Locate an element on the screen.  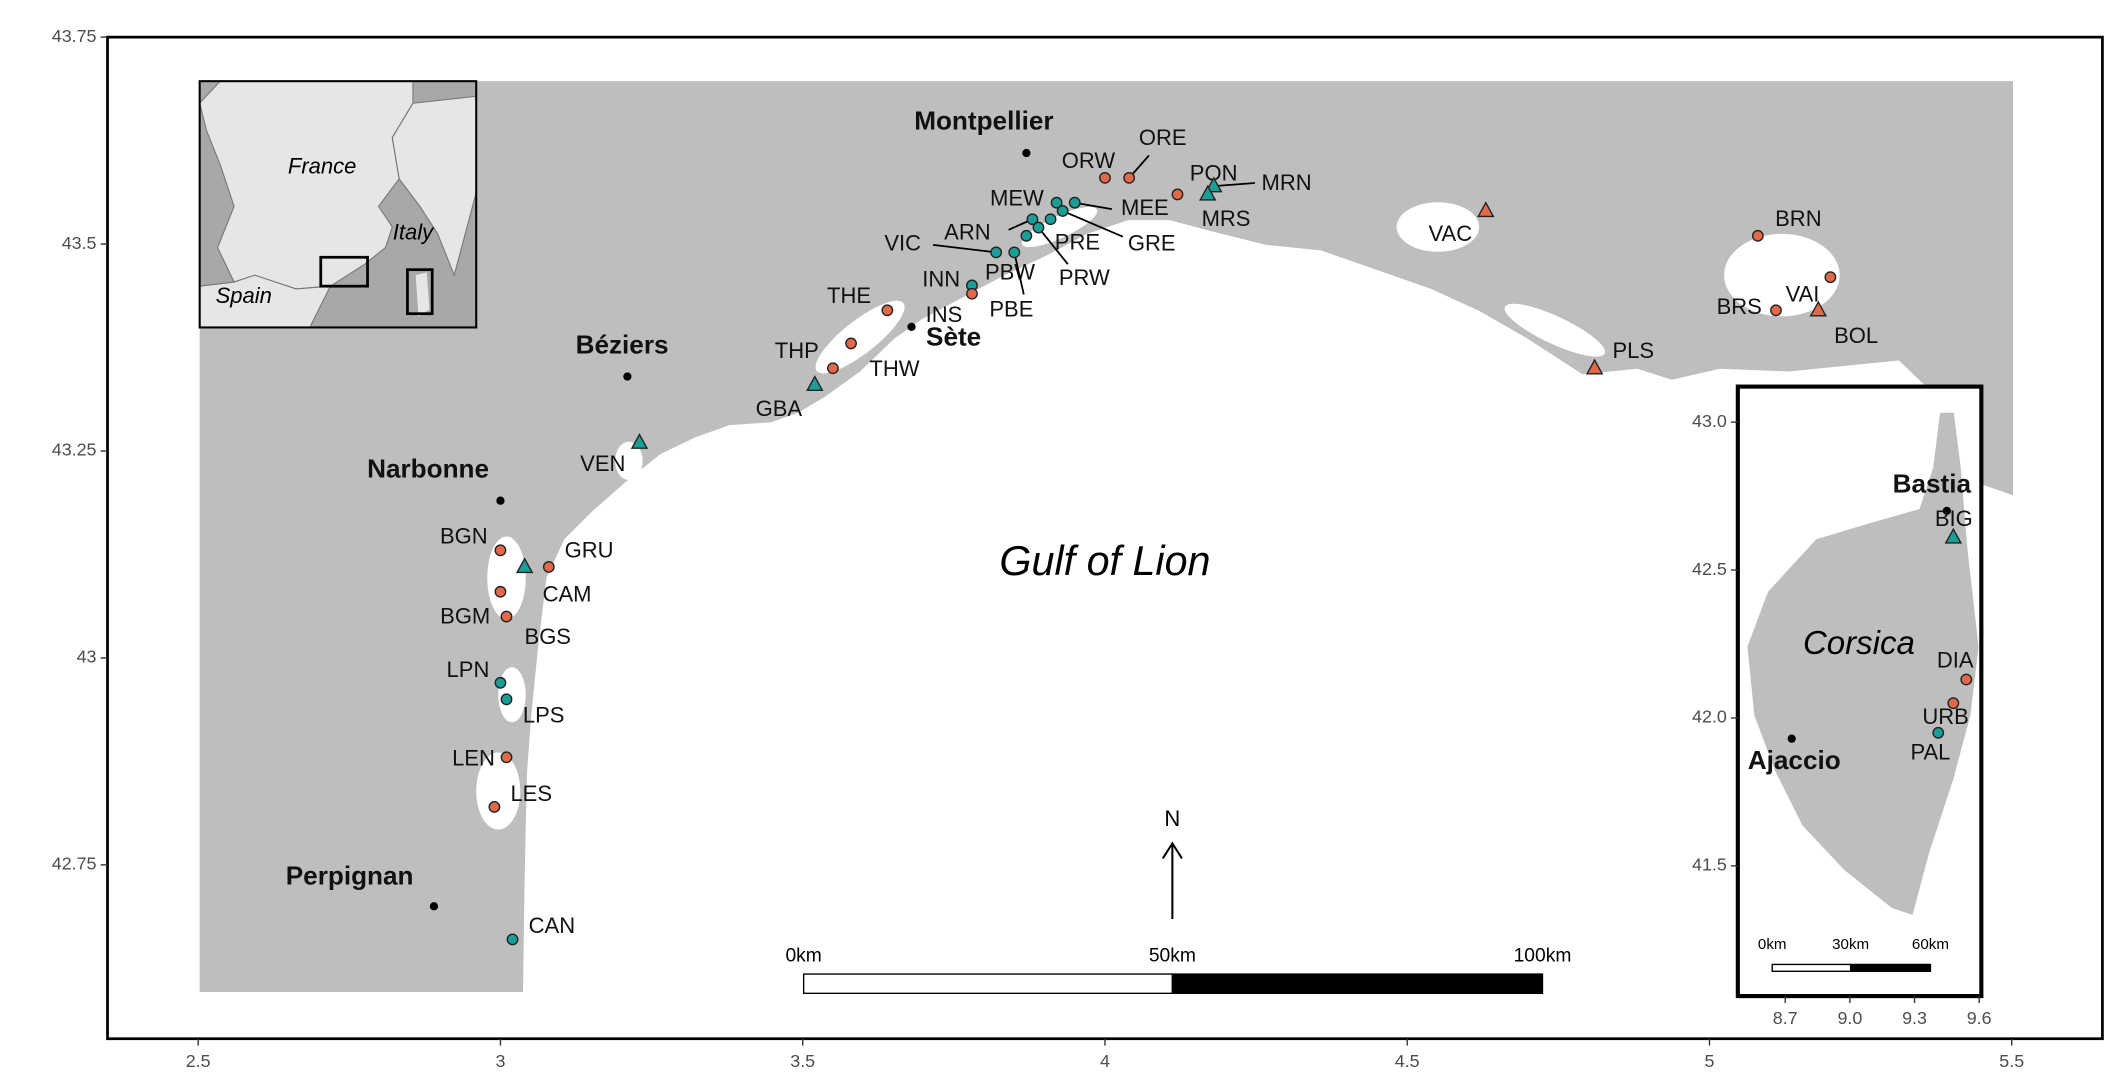
site-label: INS is located at coordinates (944, 314).